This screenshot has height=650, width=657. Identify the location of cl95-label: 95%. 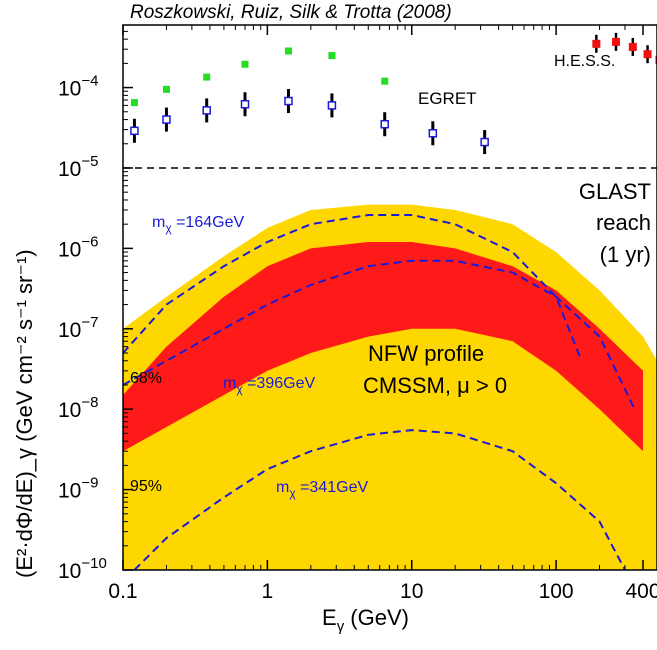
(146, 486).